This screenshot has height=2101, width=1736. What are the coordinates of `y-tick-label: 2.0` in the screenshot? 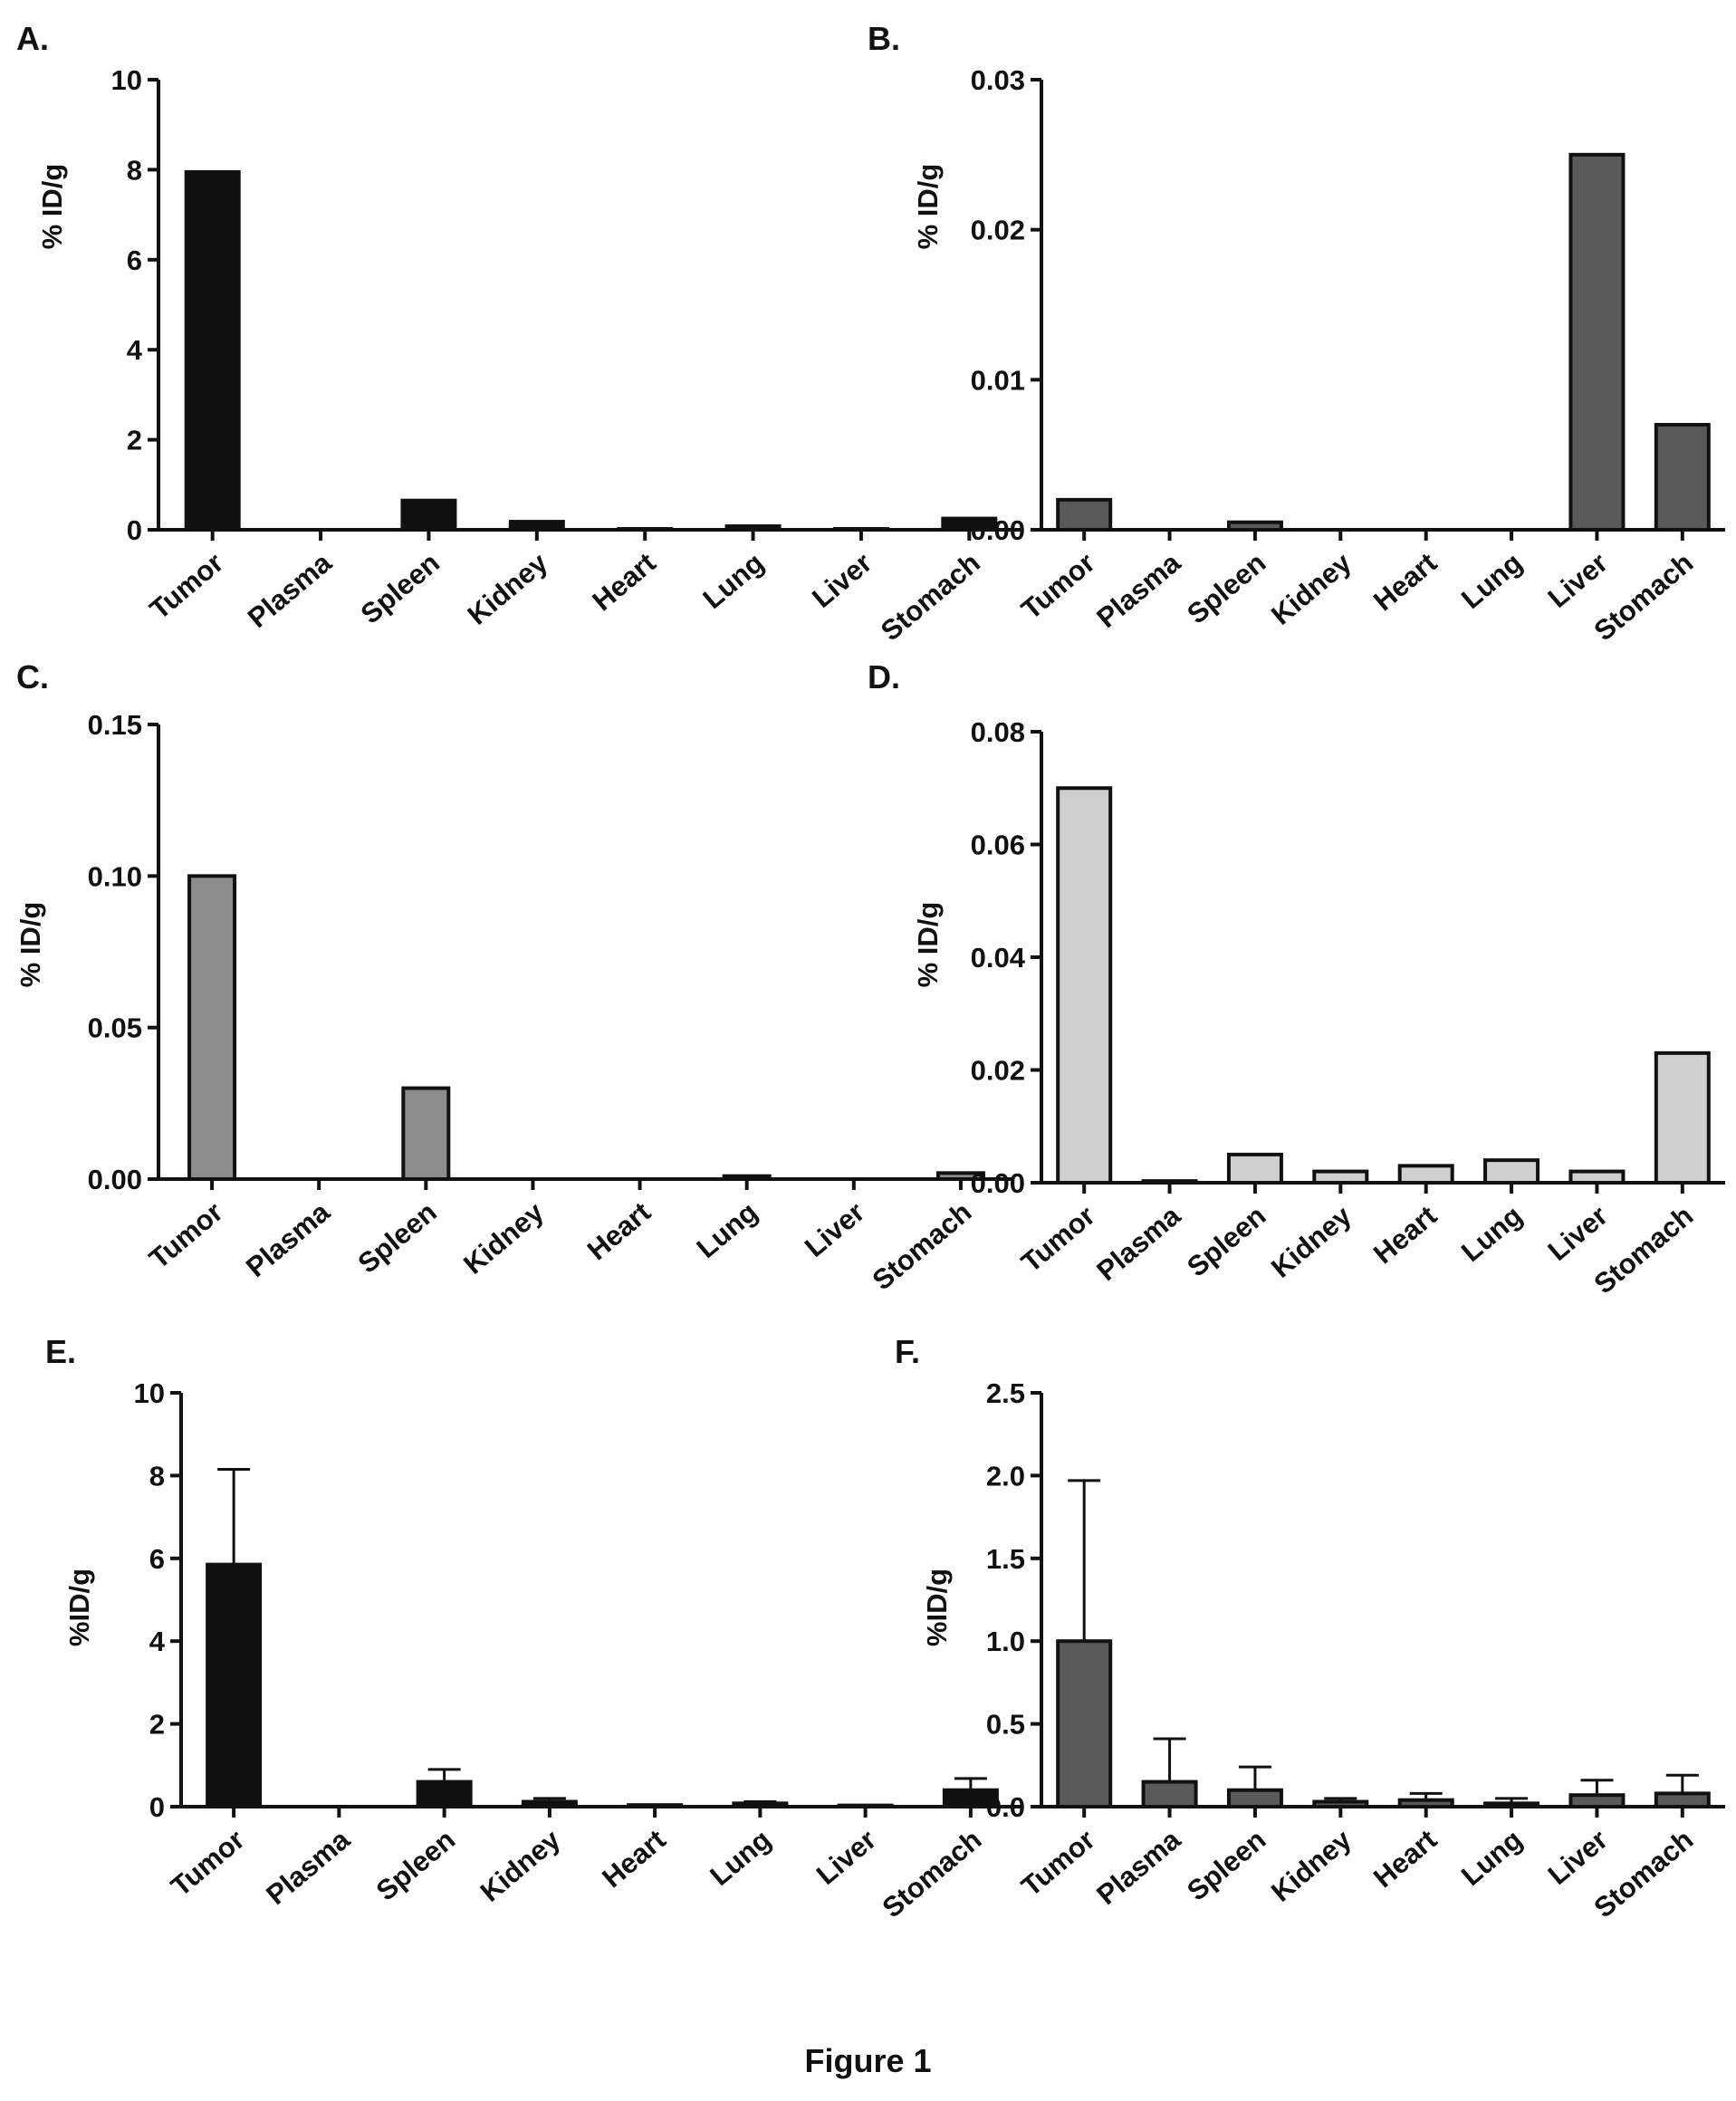 It's located at (1005, 1476).